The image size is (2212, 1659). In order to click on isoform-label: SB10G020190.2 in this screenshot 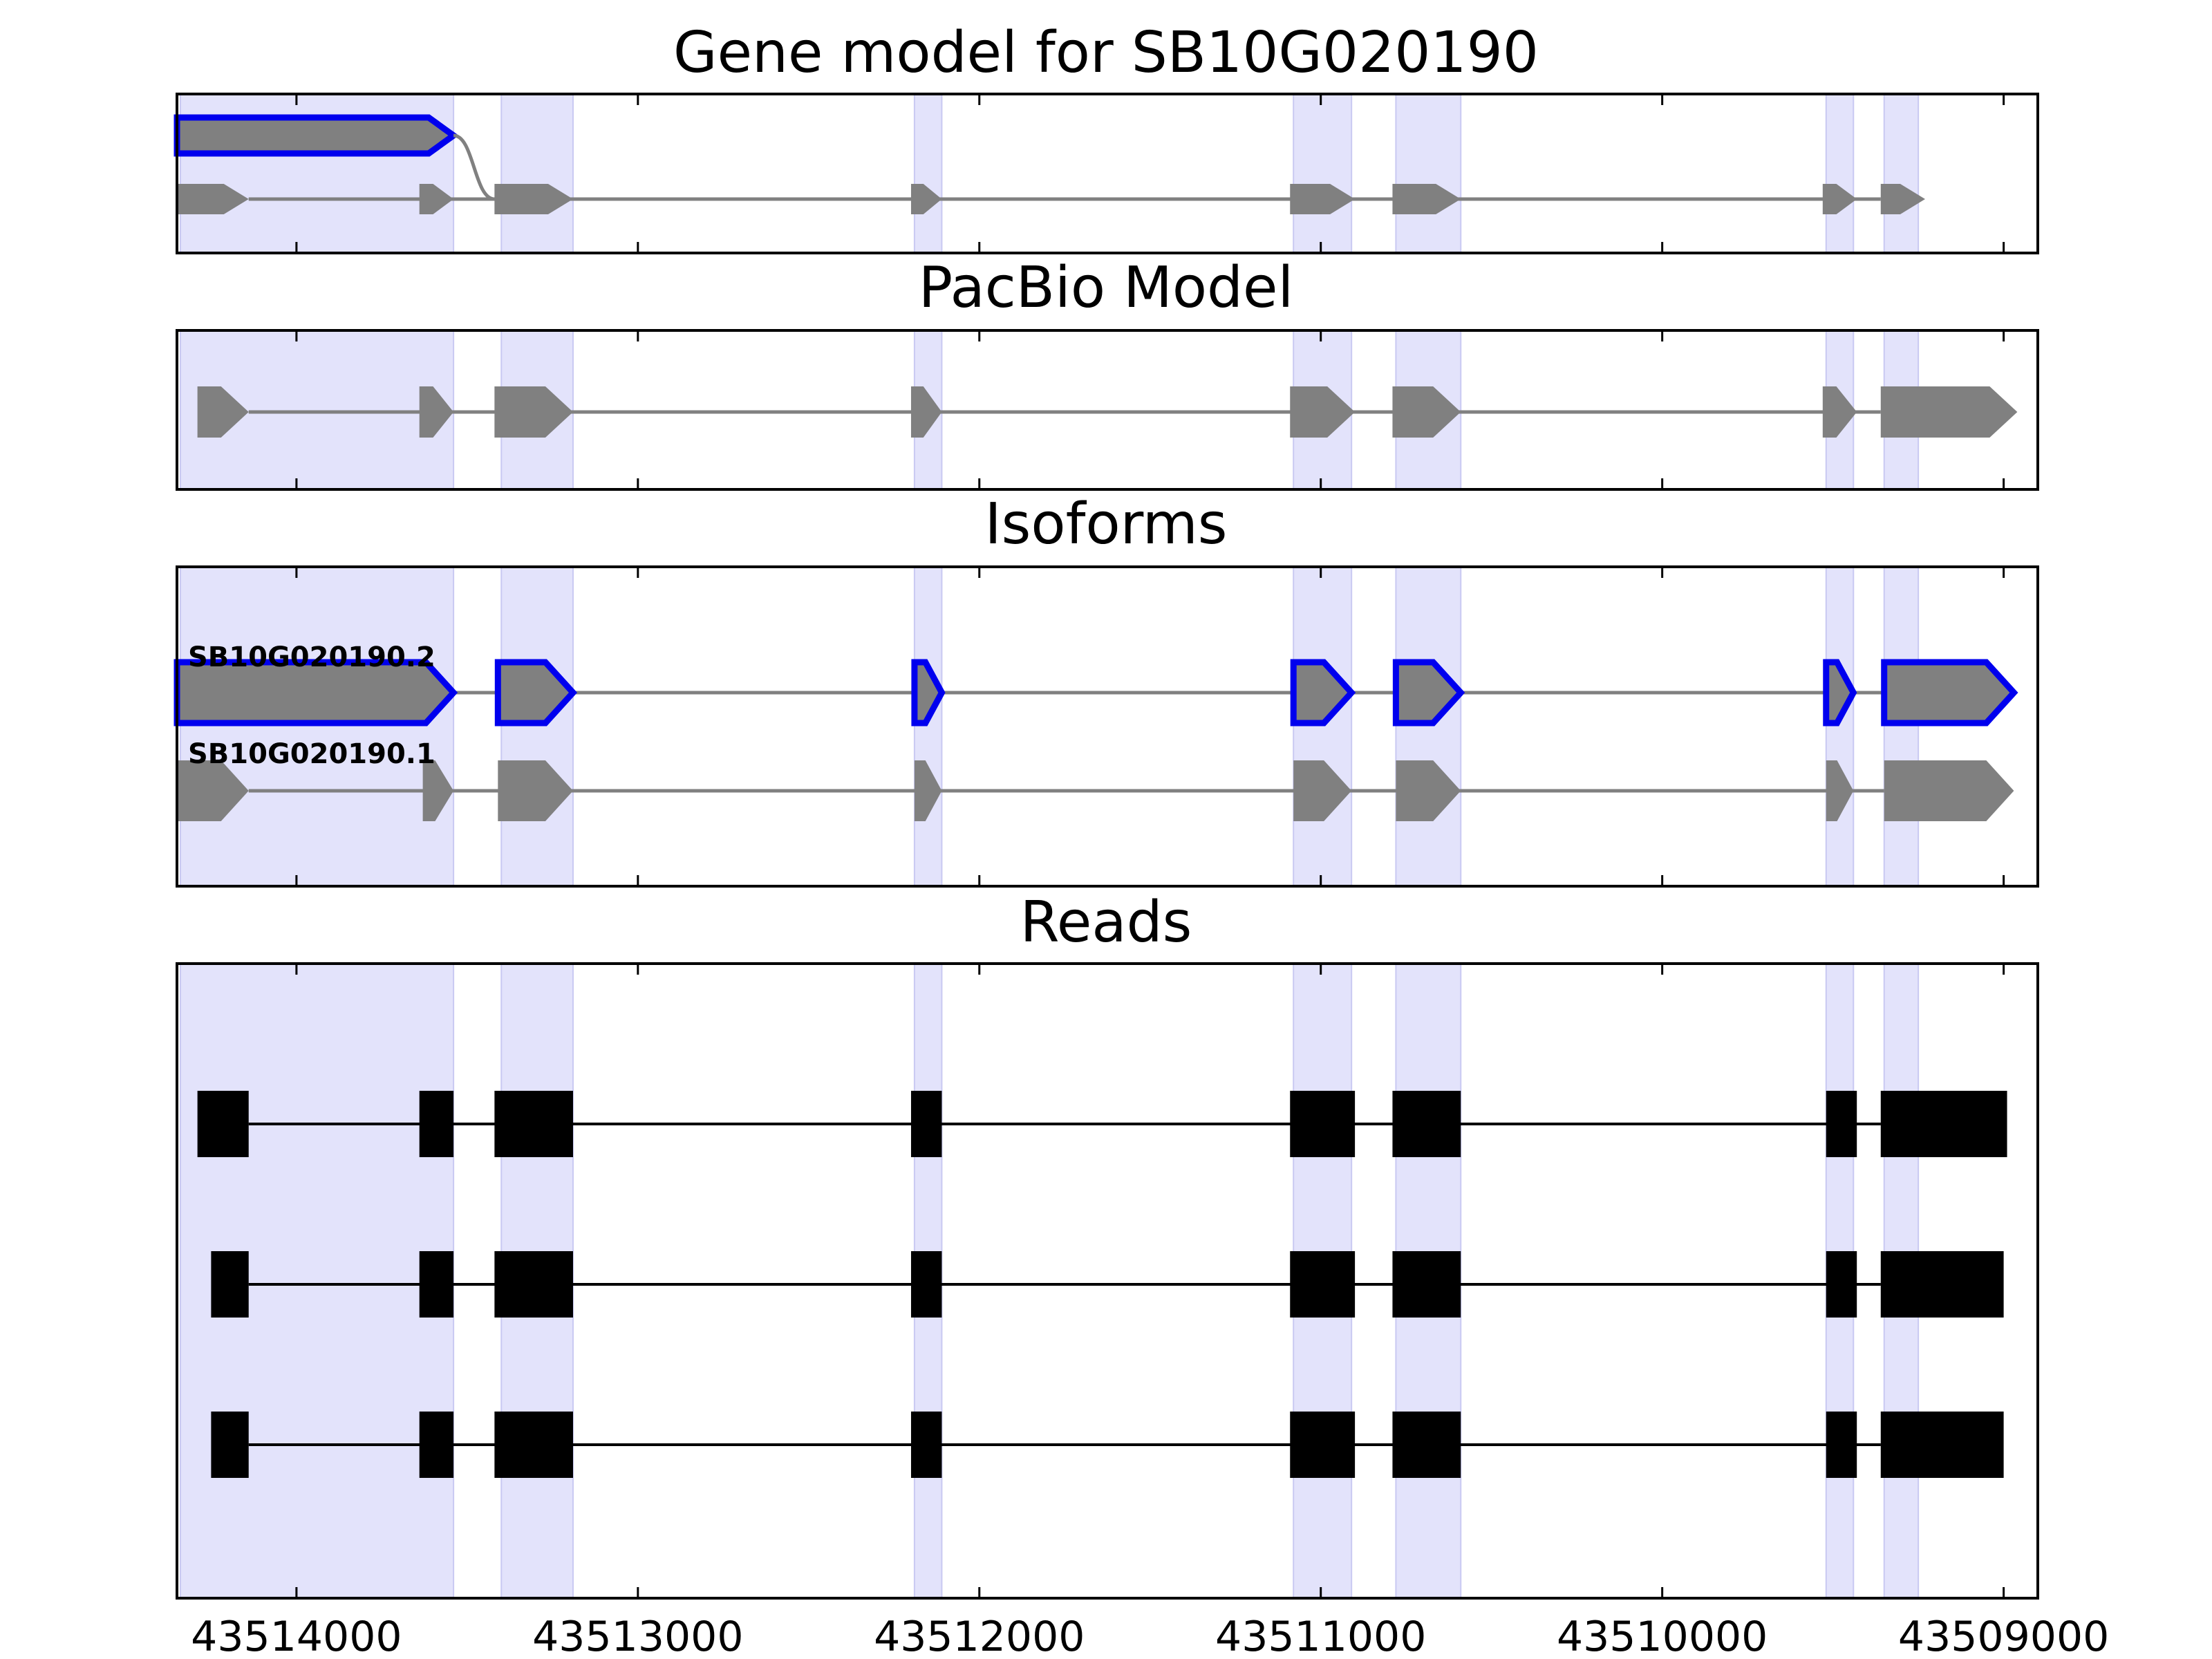, I will do `click(311, 657)`.